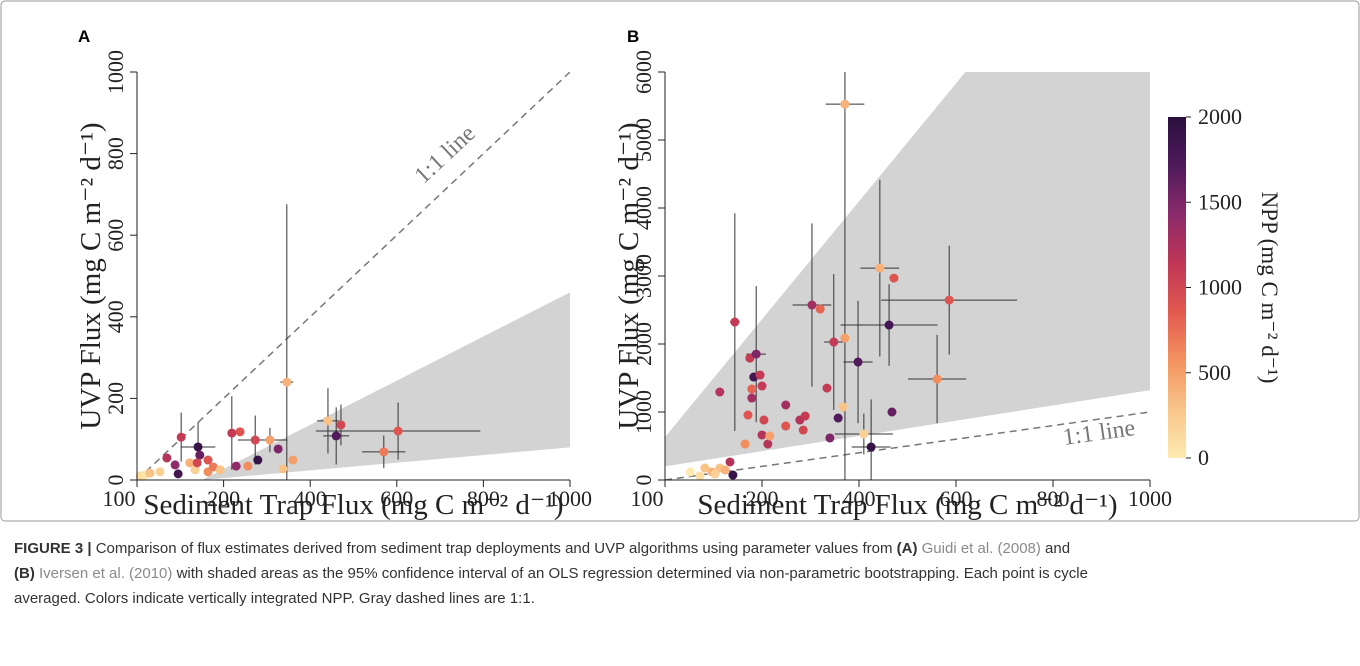 The height and width of the screenshot is (666, 1360). Describe the element at coordinates (643, 140) in the screenshot. I see `y-tick-label: 5000` at that location.